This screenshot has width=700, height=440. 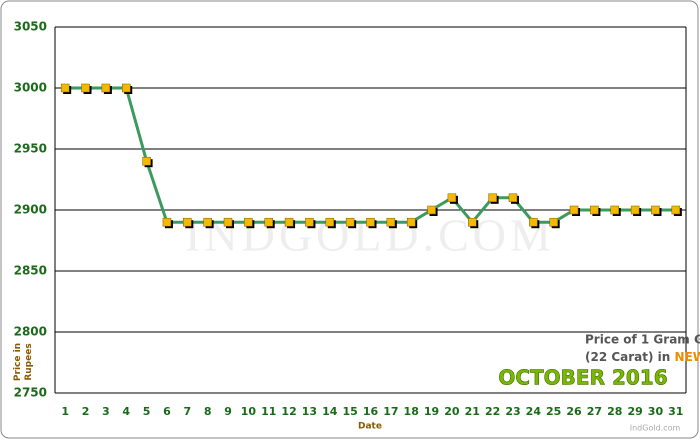 What do you see at coordinates (30, 271) in the screenshot?
I see `y-tick-label: 2850` at bounding box center [30, 271].